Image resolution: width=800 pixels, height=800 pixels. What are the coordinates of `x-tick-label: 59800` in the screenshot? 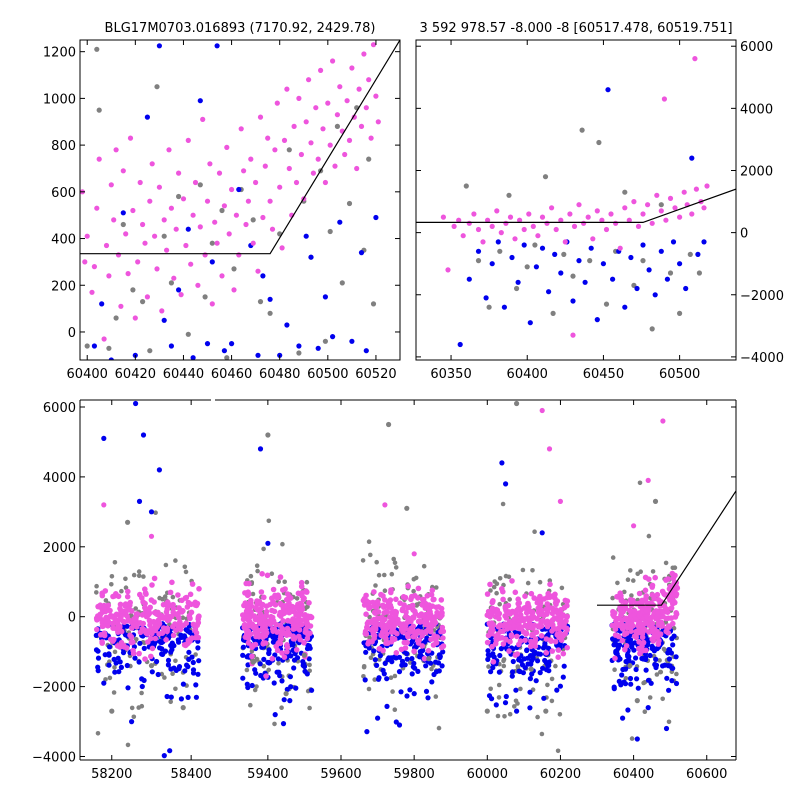 It's located at (413, 774).